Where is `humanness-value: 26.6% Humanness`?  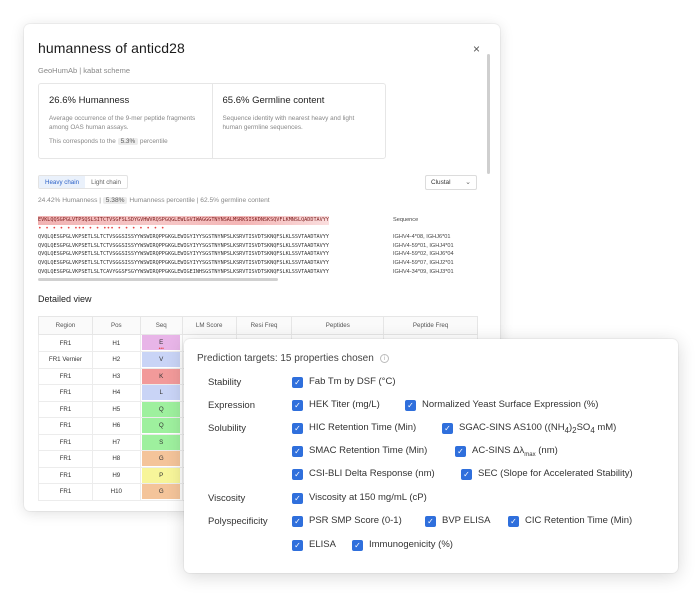 humanness-value: 26.6% Humanness is located at coordinates (89, 100).